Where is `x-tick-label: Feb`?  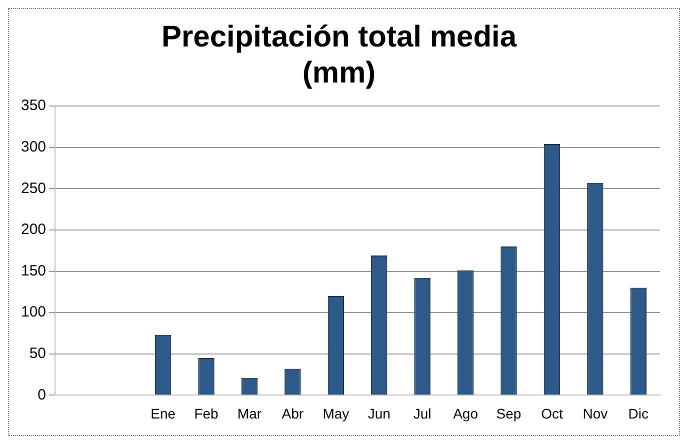
x-tick-label: Feb is located at coordinates (206, 413).